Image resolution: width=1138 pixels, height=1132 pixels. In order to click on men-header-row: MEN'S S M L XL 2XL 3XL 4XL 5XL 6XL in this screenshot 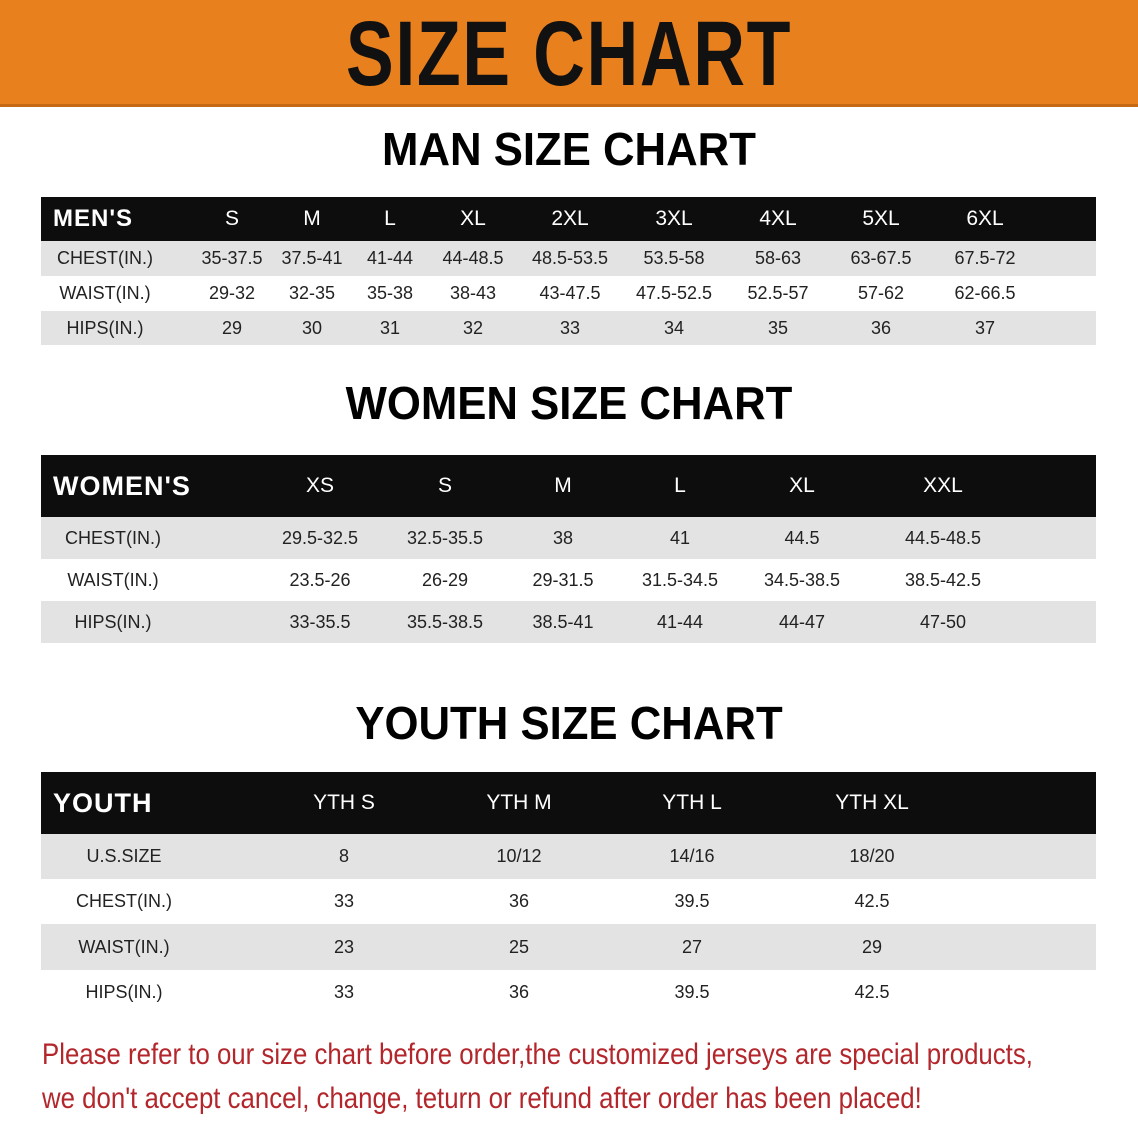, I will do `click(568, 219)`.